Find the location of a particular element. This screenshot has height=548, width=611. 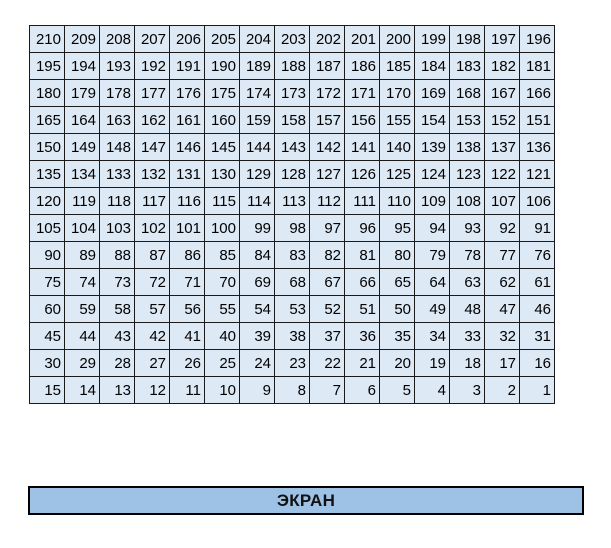

seat-cell: 19 is located at coordinates (432, 363).